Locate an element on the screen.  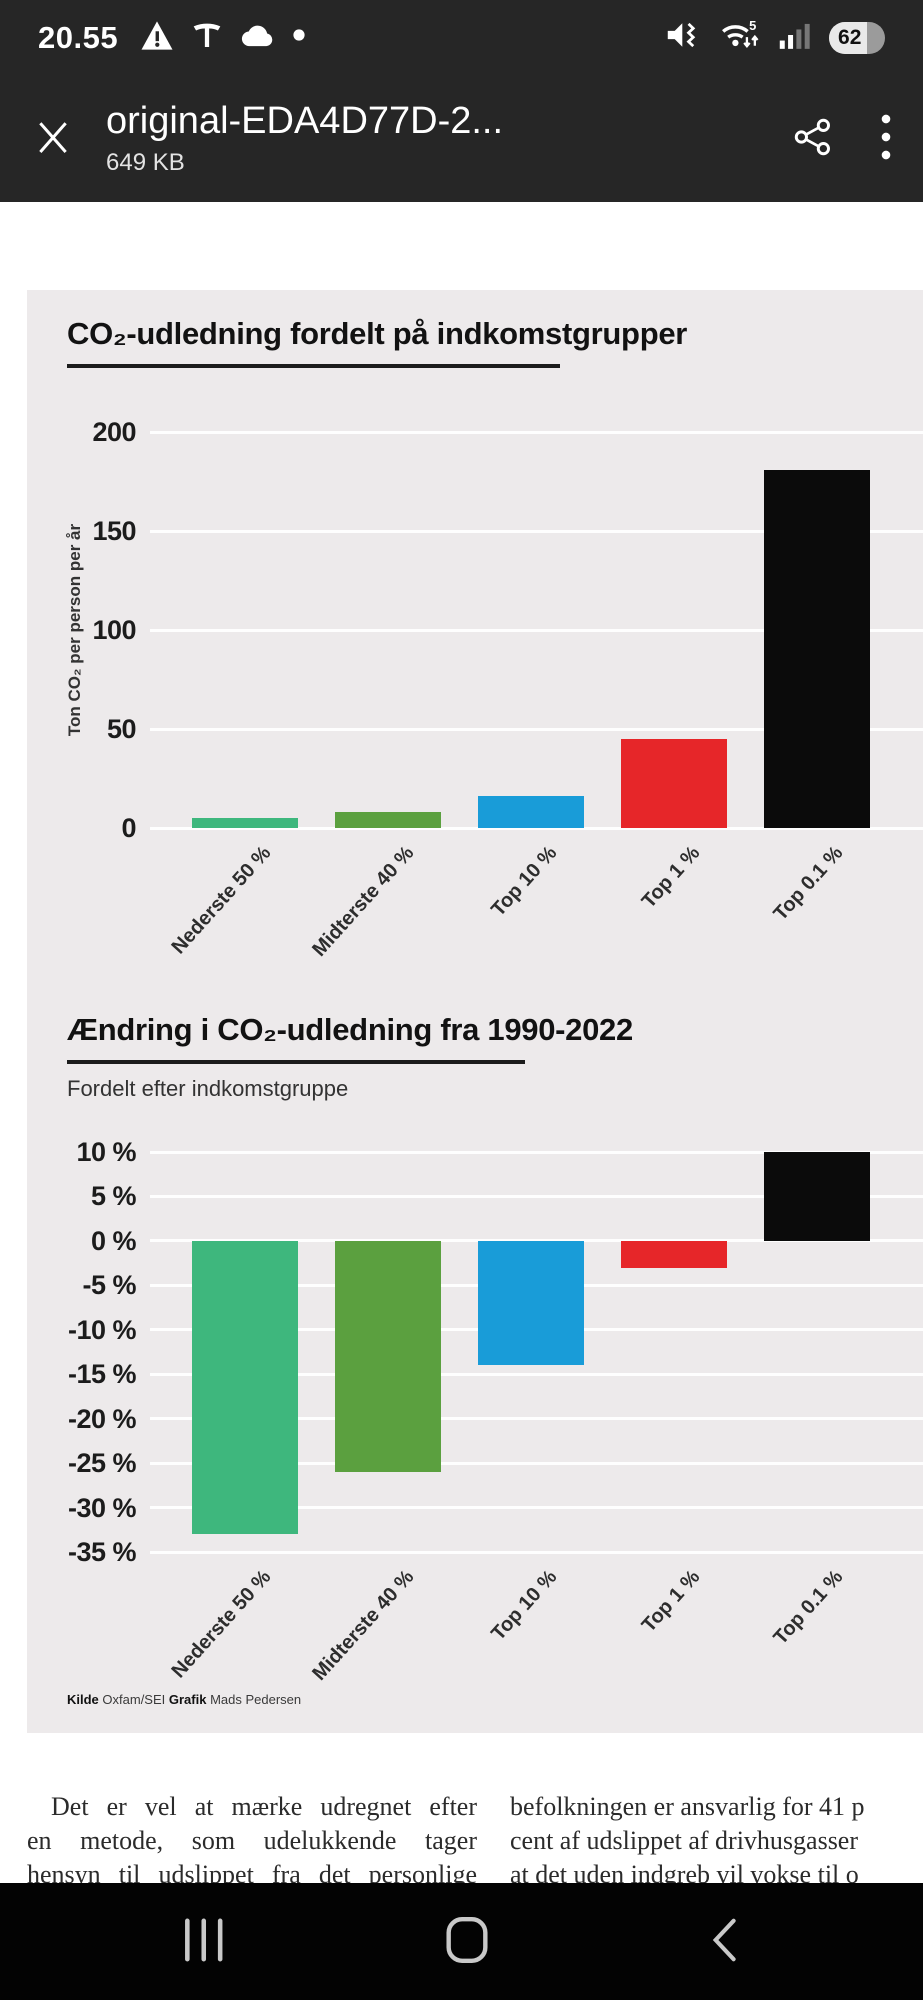
svg-text: 5 is located at coordinates (752, 25).